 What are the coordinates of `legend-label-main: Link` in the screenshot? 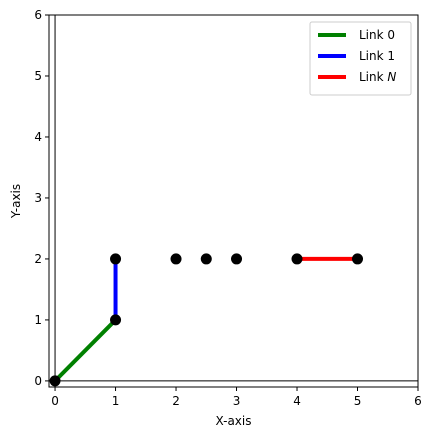 It's located at (373, 77).